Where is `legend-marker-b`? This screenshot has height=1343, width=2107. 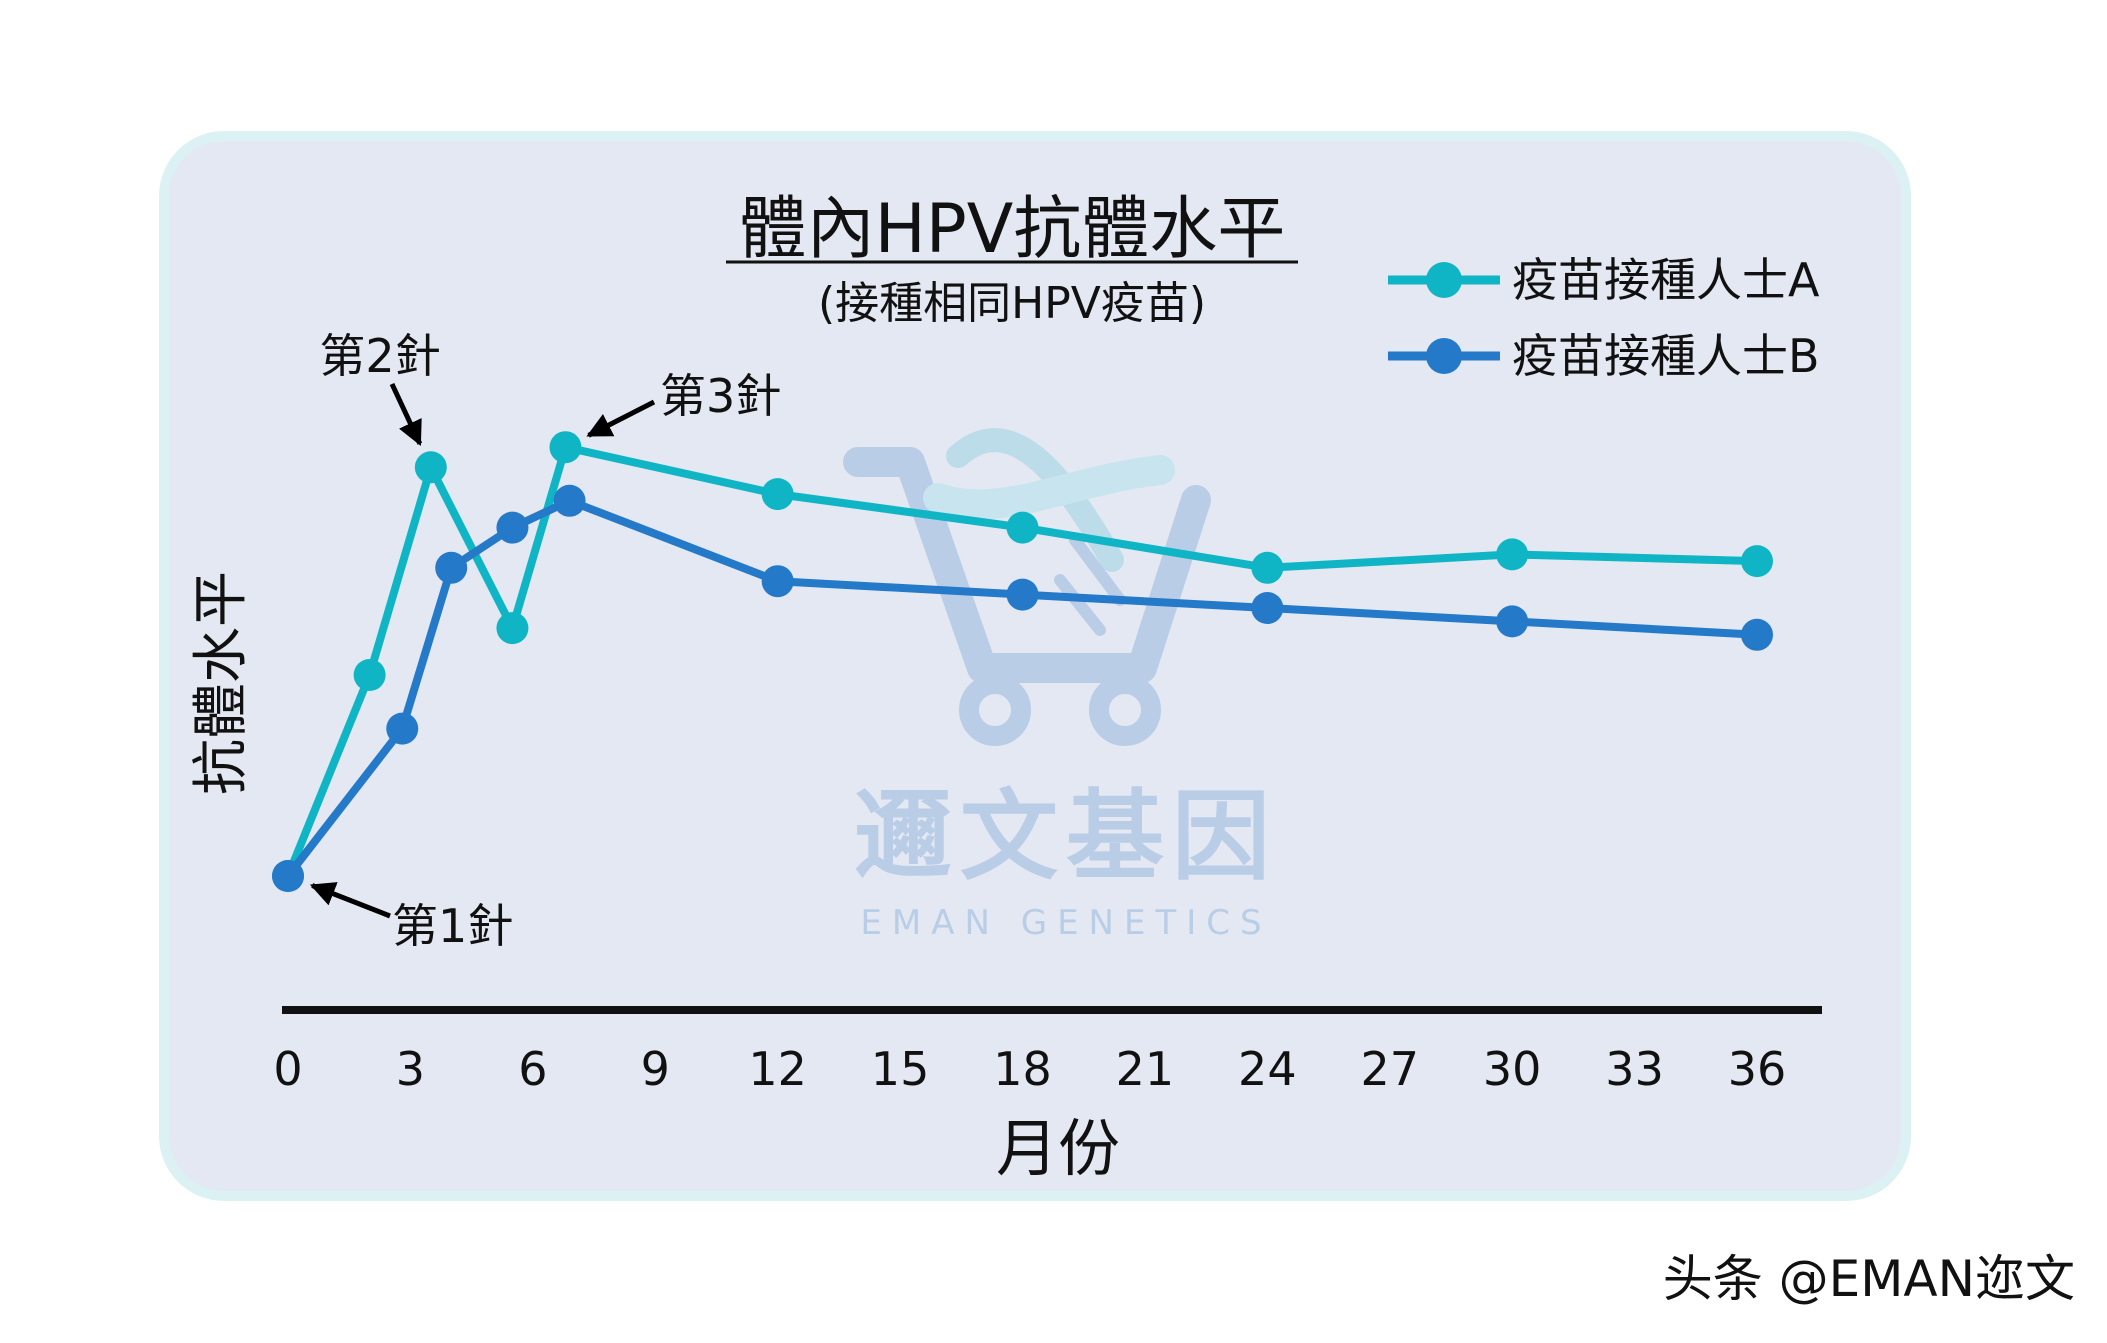 legend-marker-b is located at coordinates (1444, 356).